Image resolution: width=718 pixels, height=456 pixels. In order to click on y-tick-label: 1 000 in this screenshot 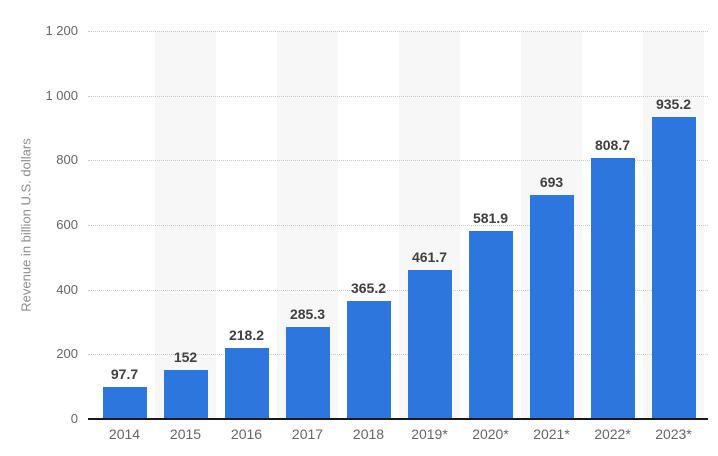, I will do `click(61, 95)`.